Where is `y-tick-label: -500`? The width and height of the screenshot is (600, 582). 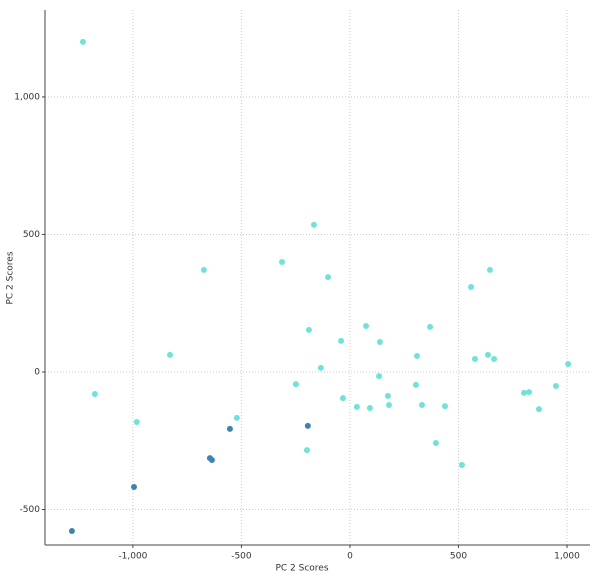 y-tick-label: -500 is located at coordinates (30, 510).